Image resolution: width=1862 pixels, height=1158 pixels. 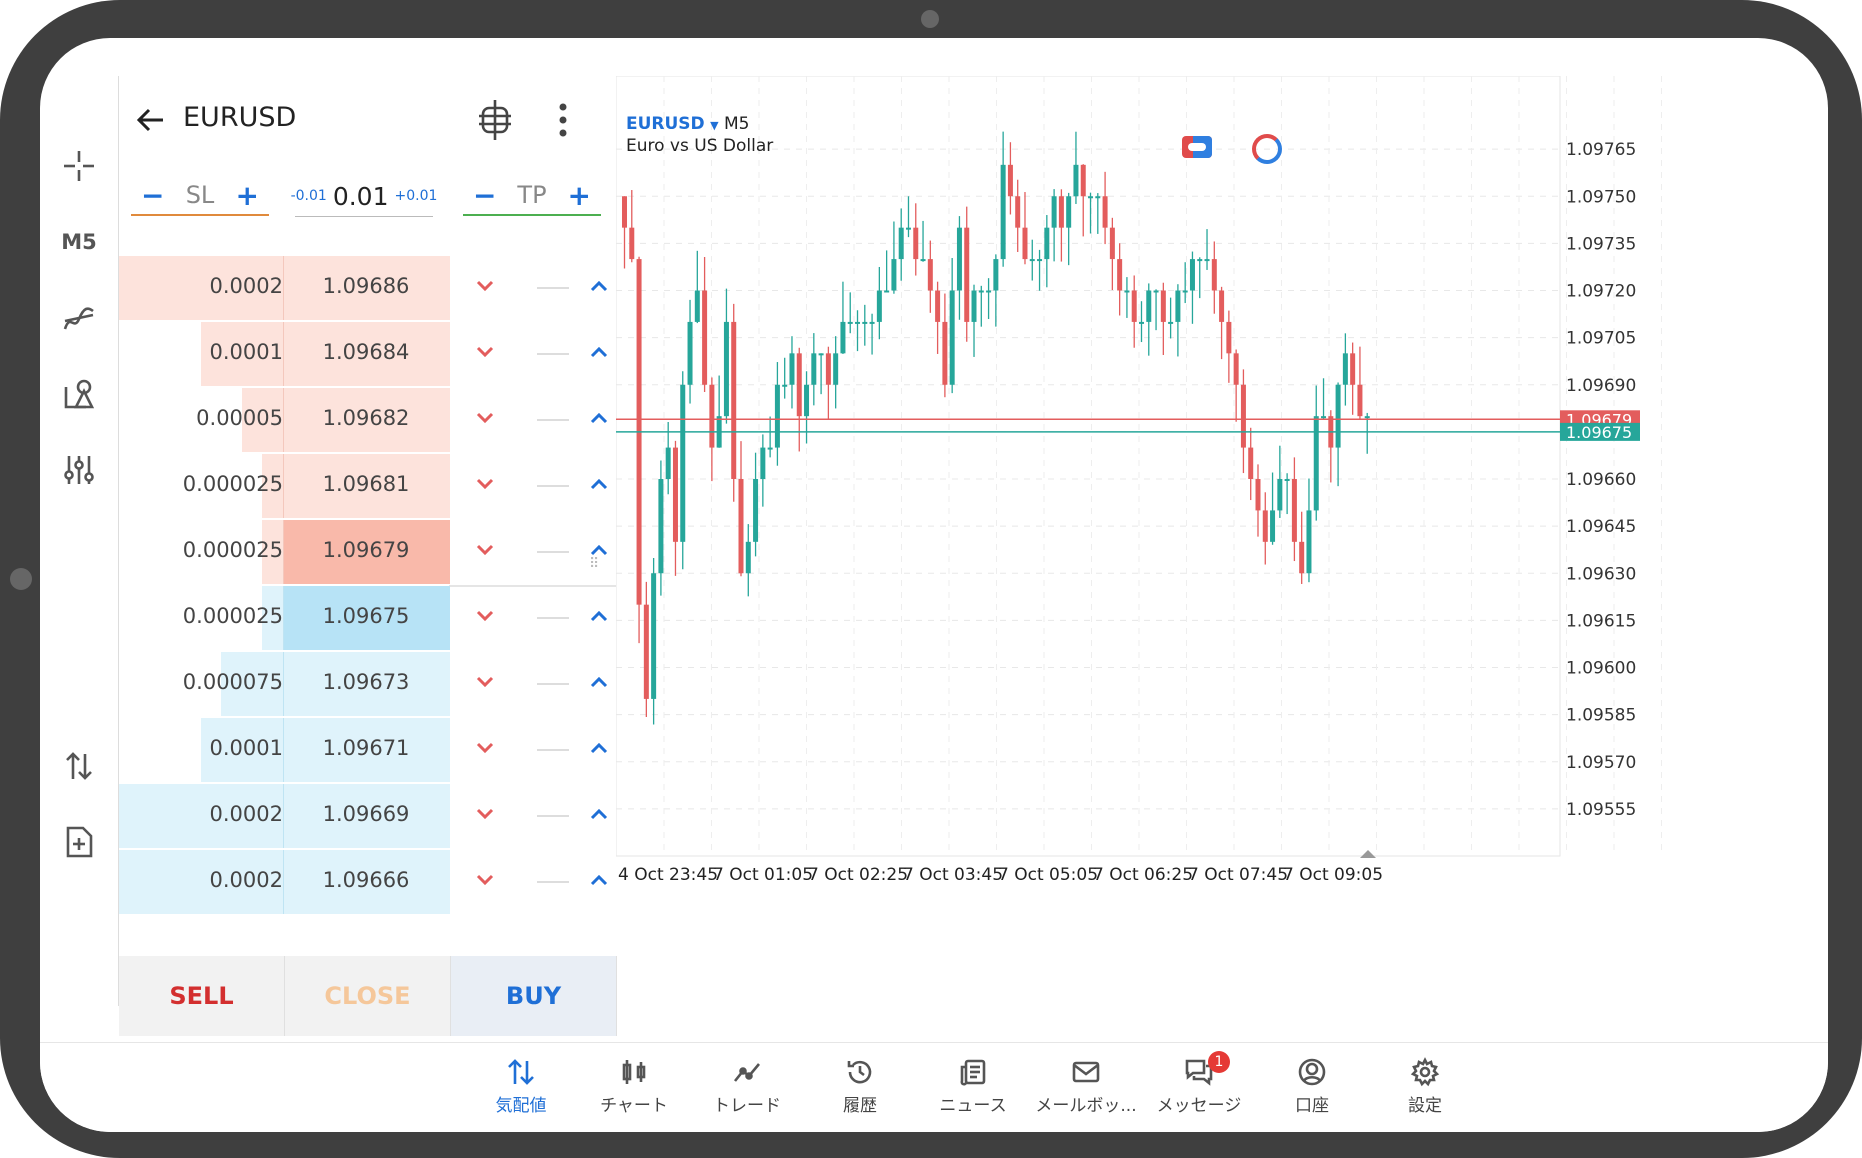 What do you see at coordinates (1267, 149) in the screenshot?
I see `trading-signals-icon` at bounding box center [1267, 149].